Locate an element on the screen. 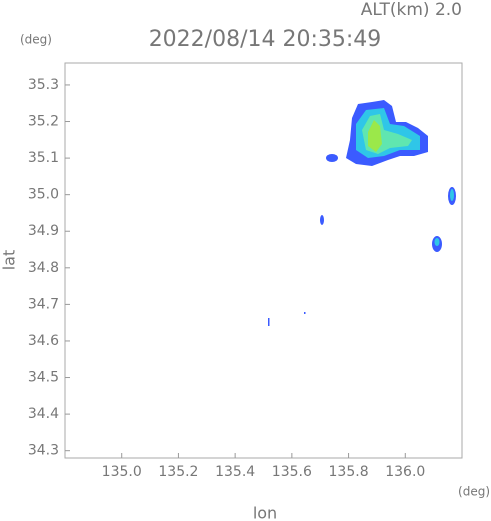 This screenshot has height=521, width=491. y-tick-label: 34.3 is located at coordinates (43, 451).